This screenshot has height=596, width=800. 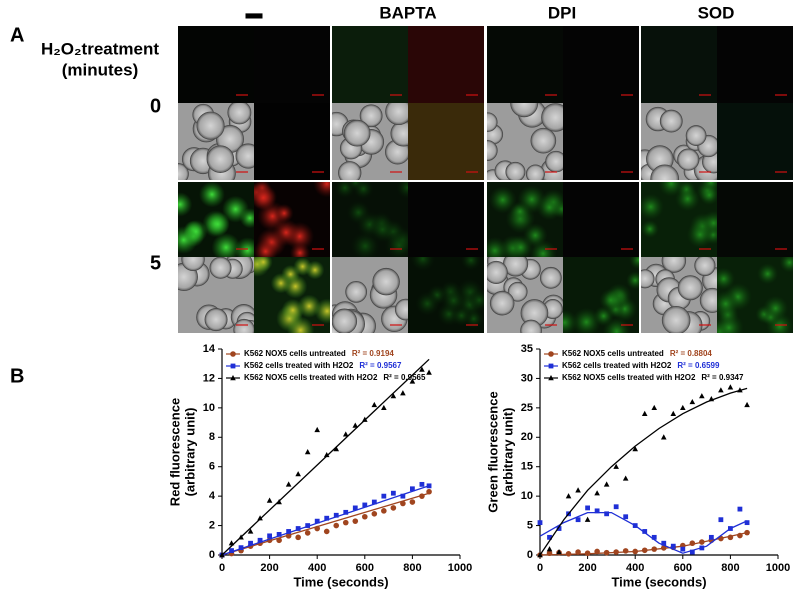 What do you see at coordinates (698, 365) in the screenshot?
I see `legend-r2: R² = 0.6599` at bounding box center [698, 365].